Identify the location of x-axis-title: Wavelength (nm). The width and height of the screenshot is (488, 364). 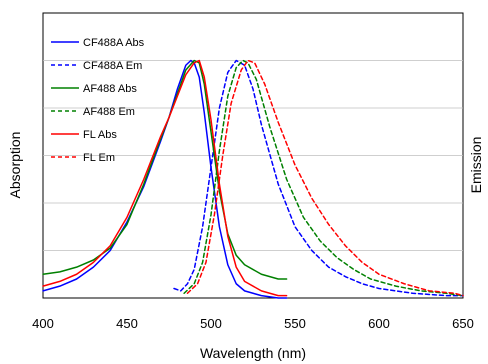
(253, 353).